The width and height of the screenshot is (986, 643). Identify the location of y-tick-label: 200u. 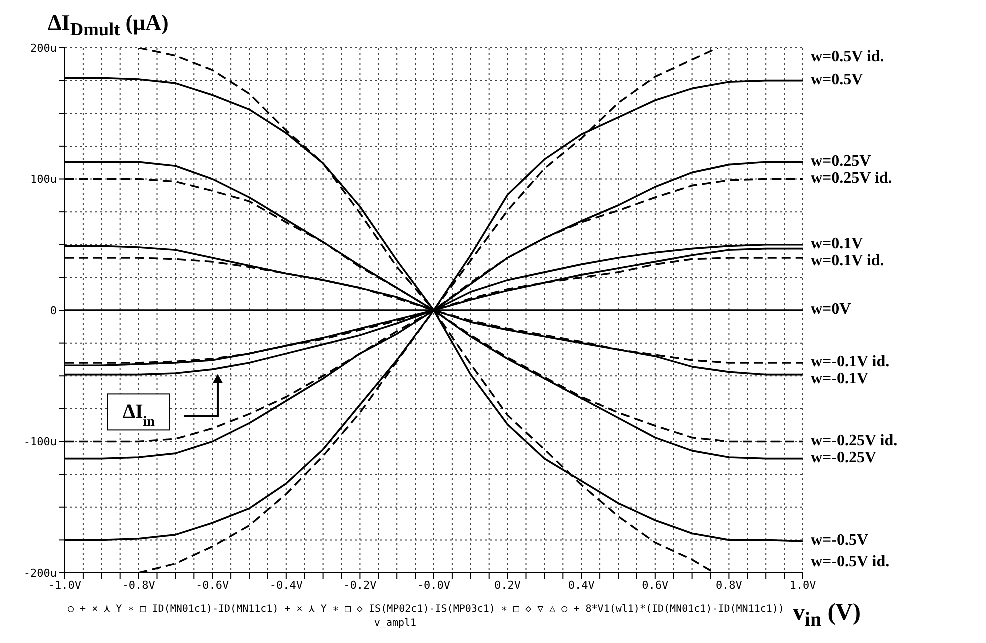
(43, 48).